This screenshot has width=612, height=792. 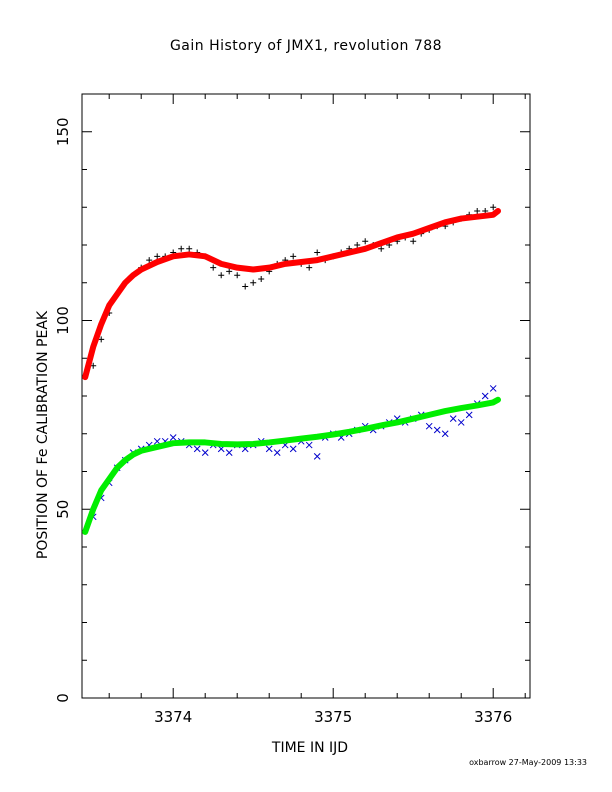 I want to click on chart-title: Gain History of JMX1, revolution 788, so click(x=306, y=46).